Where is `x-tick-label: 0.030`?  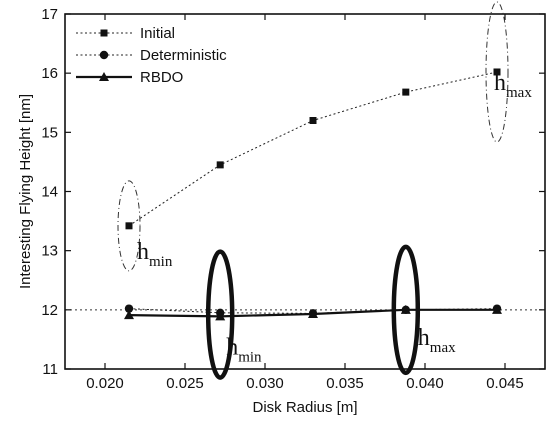 x-tick-label: 0.030 is located at coordinates (265, 383).